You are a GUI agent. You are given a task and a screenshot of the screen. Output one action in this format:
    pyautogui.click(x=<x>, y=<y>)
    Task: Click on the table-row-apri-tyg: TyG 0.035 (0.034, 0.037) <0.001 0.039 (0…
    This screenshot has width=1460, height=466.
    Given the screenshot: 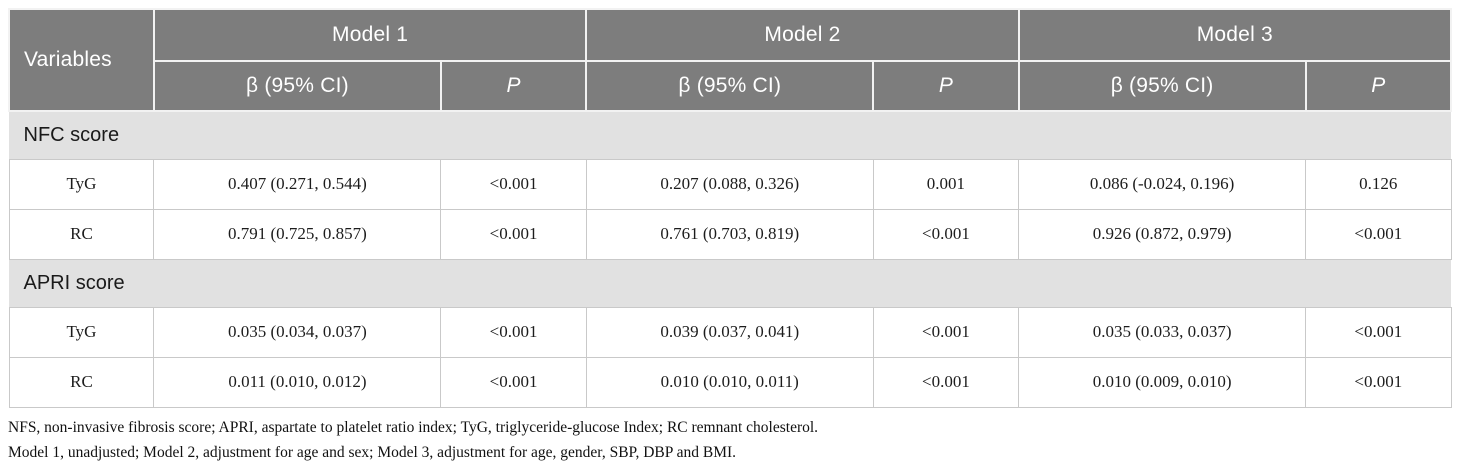 What is the action you would take?
    pyautogui.click(x=730, y=332)
    